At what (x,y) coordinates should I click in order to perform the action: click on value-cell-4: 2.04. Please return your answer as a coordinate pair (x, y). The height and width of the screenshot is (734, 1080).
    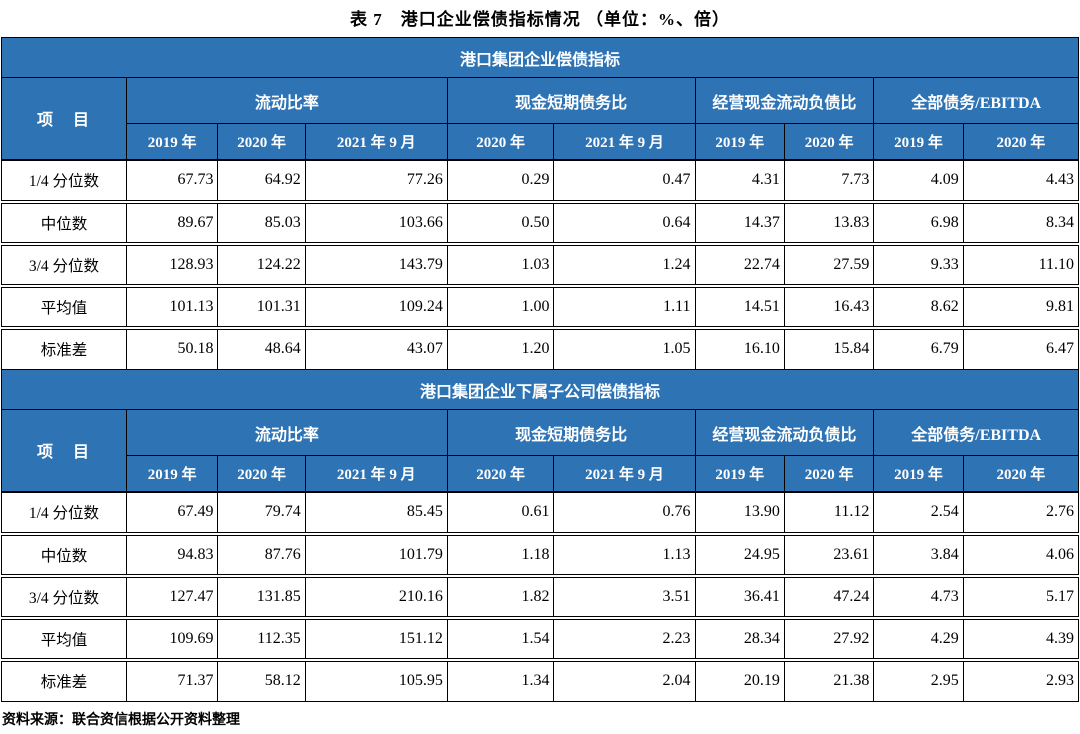
    Looking at the image, I should click on (624, 680).